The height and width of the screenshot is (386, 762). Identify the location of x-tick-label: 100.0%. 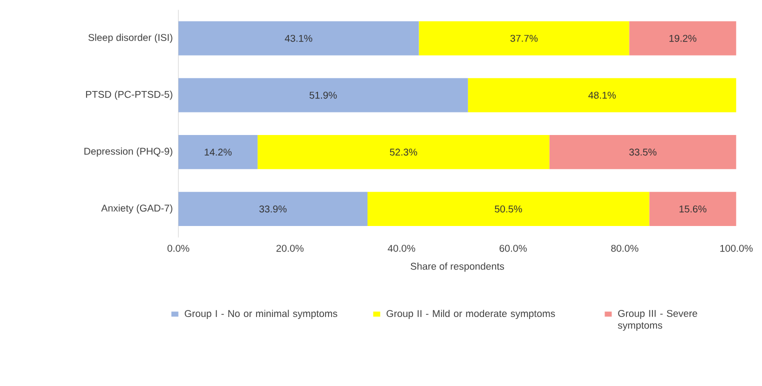
(736, 248).